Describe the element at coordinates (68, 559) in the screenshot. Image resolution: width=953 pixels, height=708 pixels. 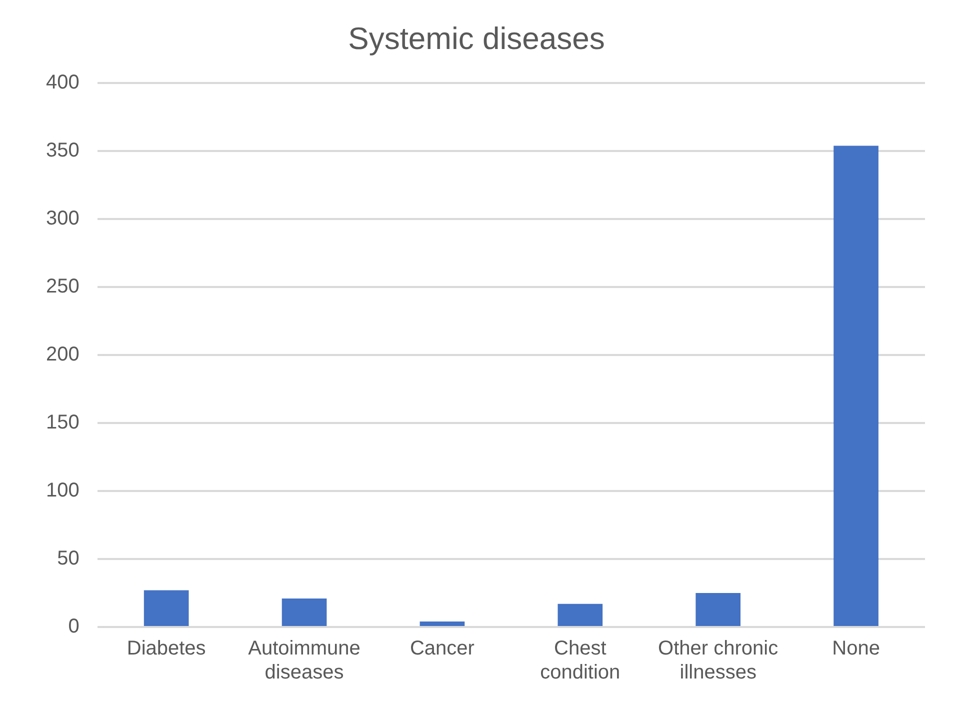
I see `y-tick-label: 50` at that location.